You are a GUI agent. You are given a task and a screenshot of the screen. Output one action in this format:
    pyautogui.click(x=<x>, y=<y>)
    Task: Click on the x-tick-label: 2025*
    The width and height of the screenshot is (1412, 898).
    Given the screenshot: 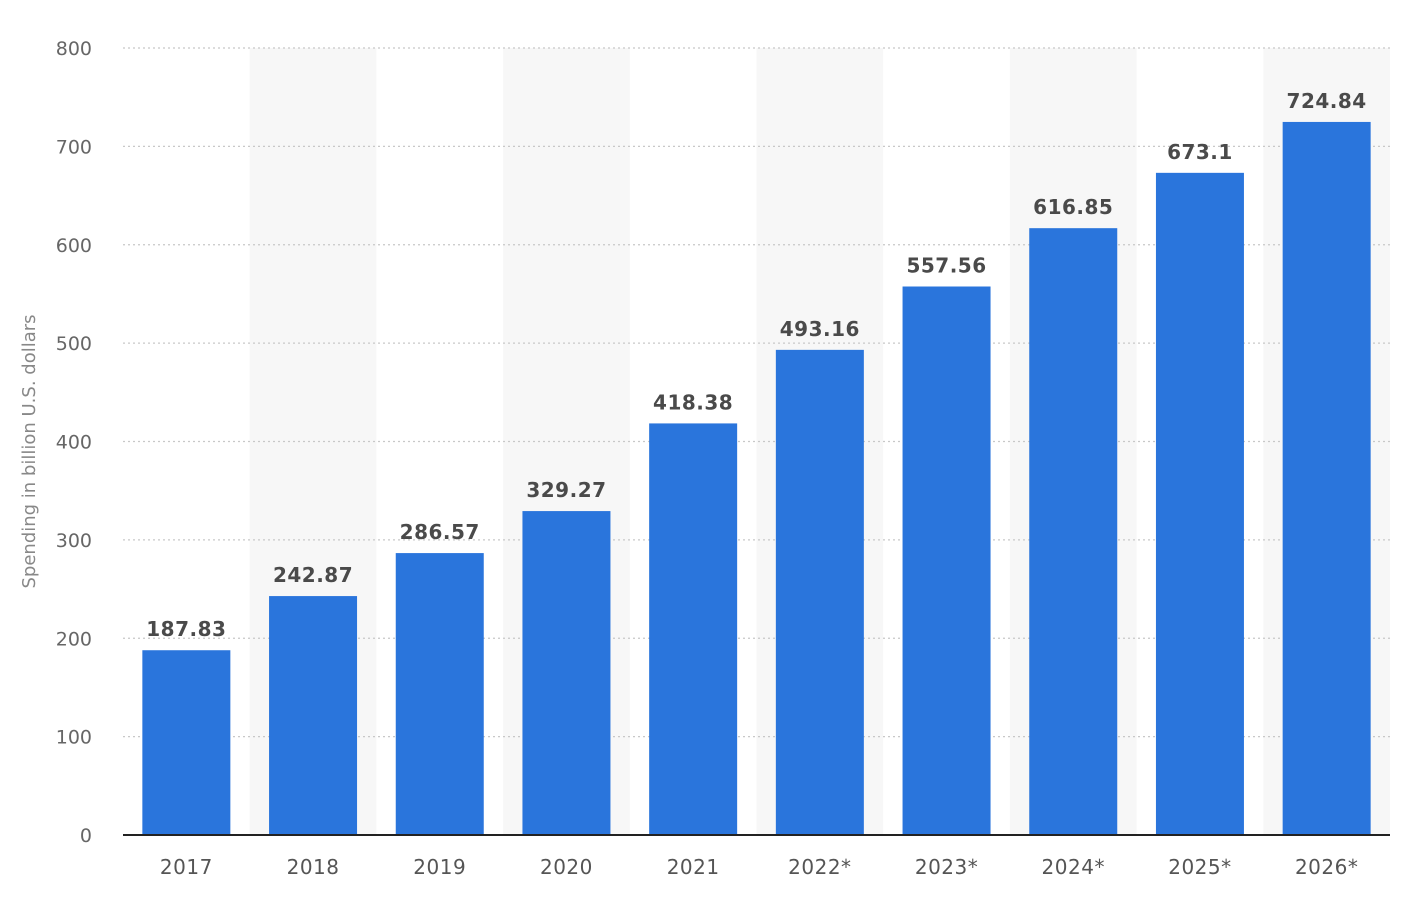 What is the action you would take?
    pyautogui.click(x=1199, y=867)
    